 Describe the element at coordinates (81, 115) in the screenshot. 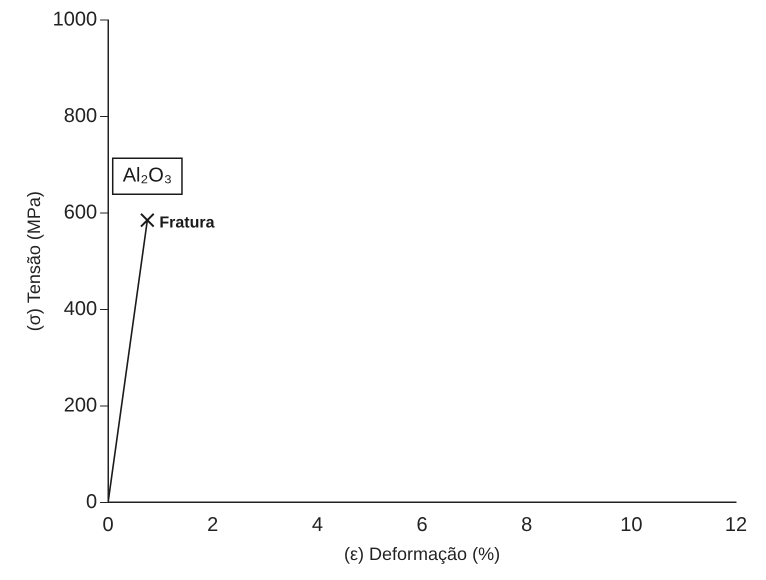

I see `y-tick-label: 800` at that location.